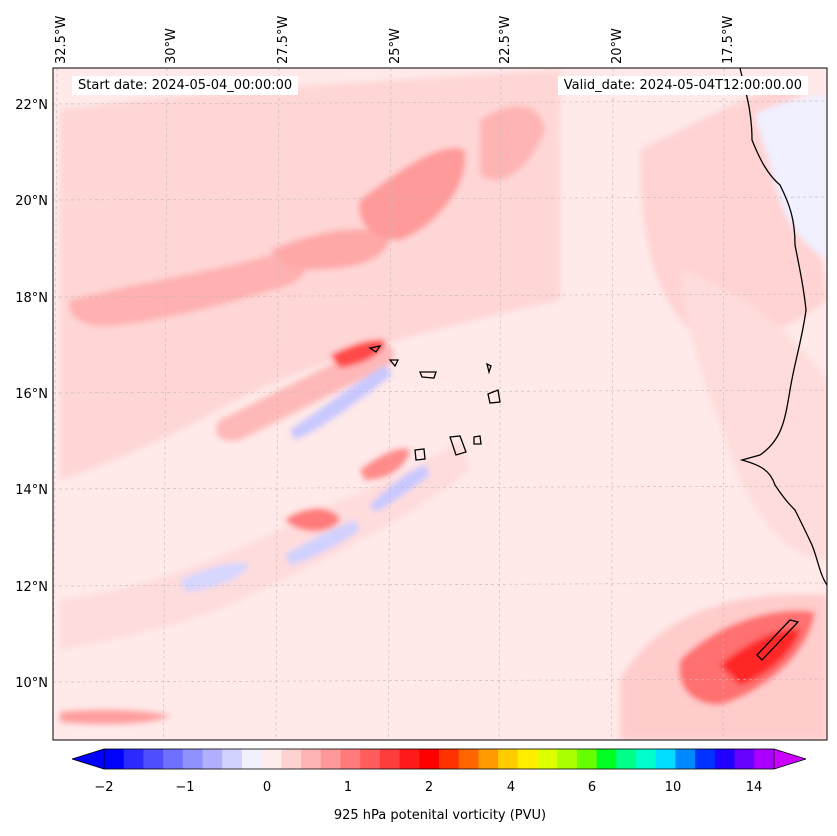 The image size is (837, 836). Describe the element at coordinates (420, 454) in the screenshot. I see `island-fogo` at that location.